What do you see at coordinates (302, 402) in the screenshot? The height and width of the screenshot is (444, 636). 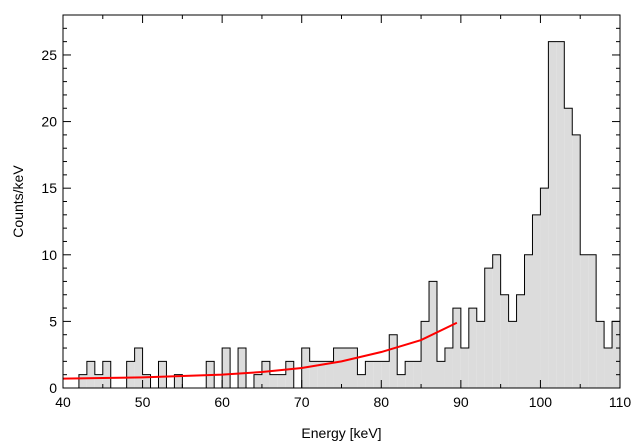 I see `x-tick-label: 70` at bounding box center [302, 402].